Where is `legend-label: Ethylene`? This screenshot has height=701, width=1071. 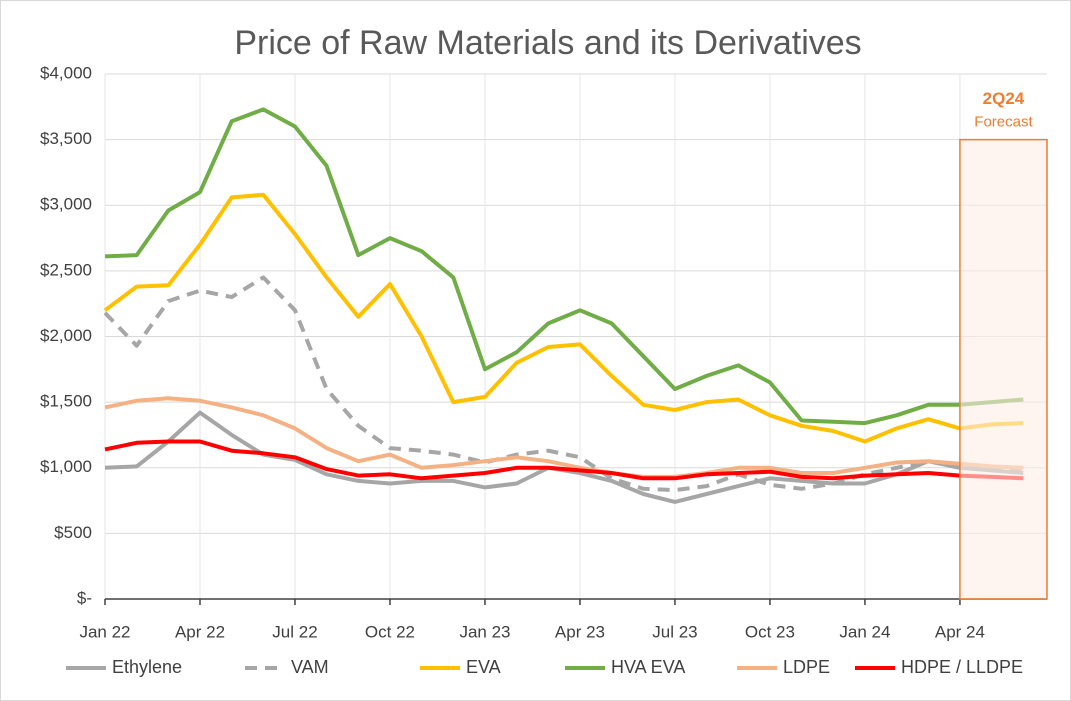
legend-label: Ethylene is located at coordinates (147, 667).